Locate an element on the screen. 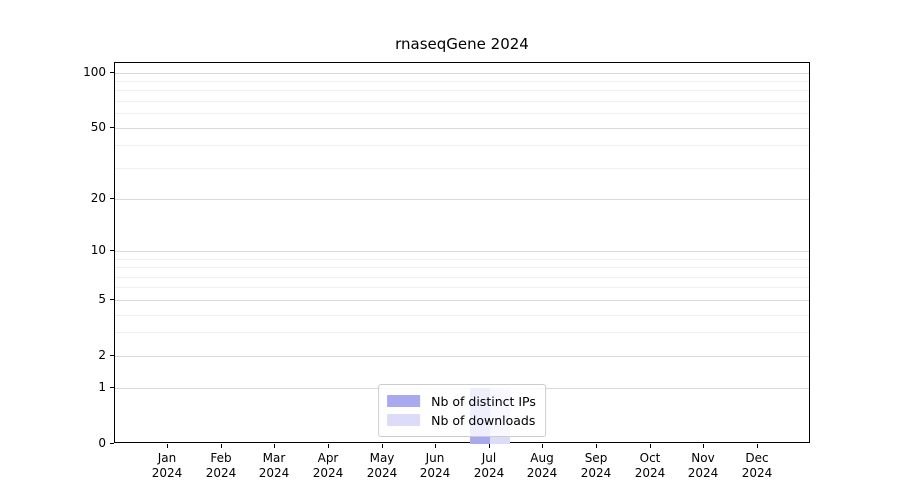 This screenshot has height=500, width=900. x-tick-label-oct-2024: Oct 2024 is located at coordinates (650, 465).